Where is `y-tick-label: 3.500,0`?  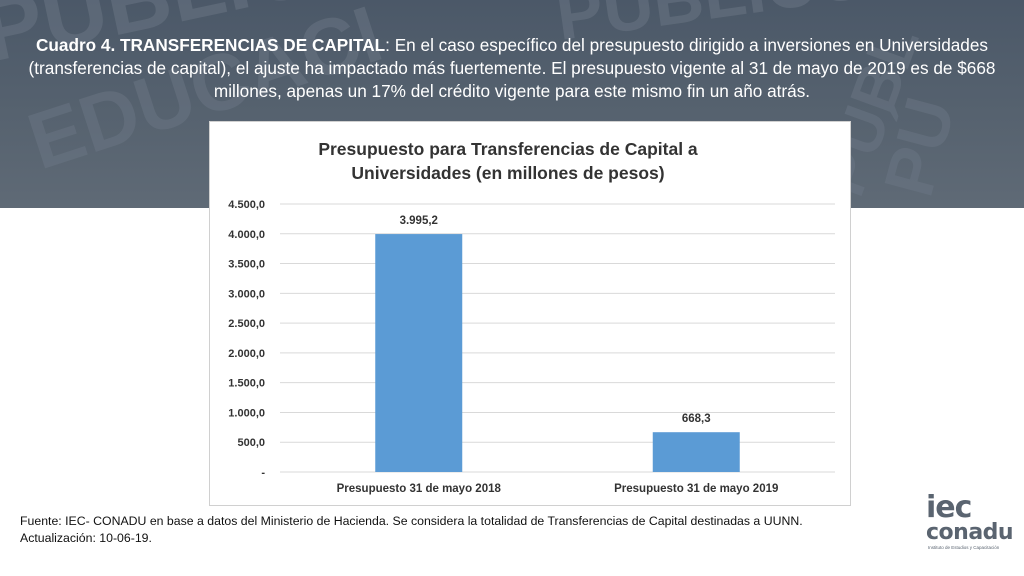
y-tick-label: 3.500,0 is located at coordinates (246, 265).